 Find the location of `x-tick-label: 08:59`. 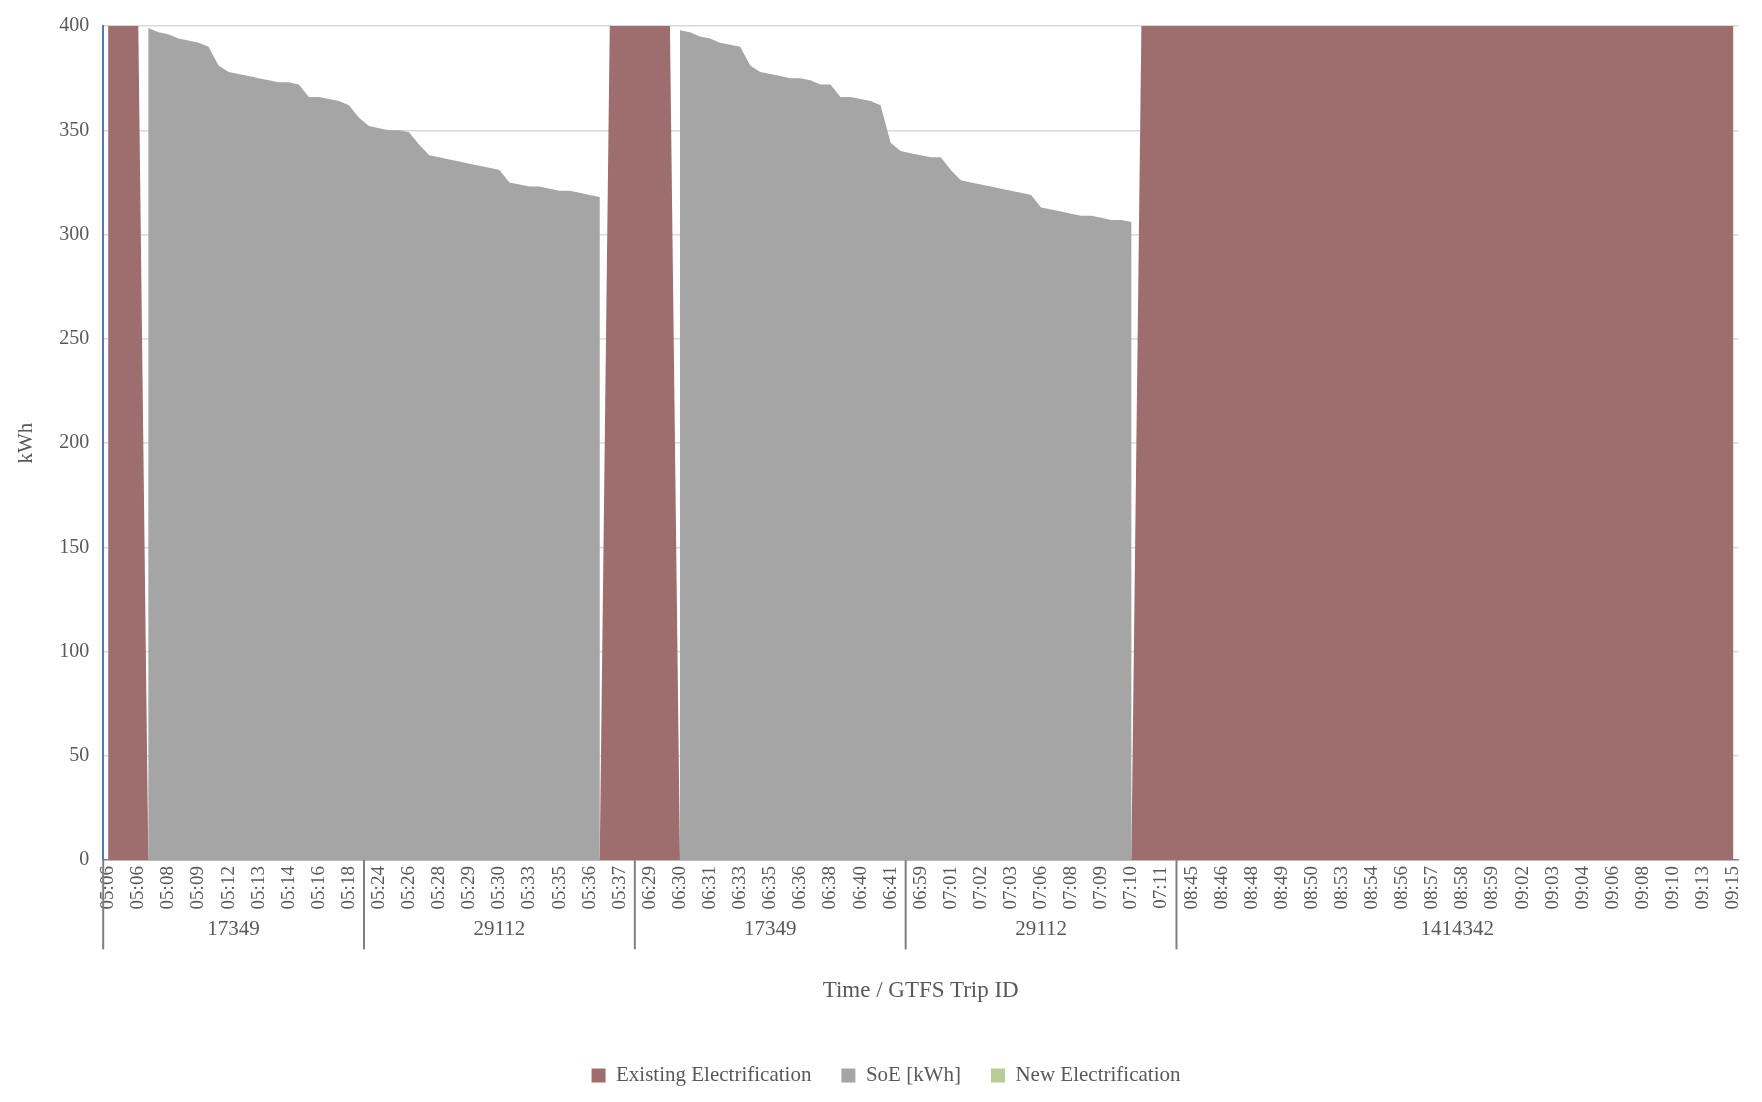

x-tick-label: 08:59 is located at coordinates (1491, 888).